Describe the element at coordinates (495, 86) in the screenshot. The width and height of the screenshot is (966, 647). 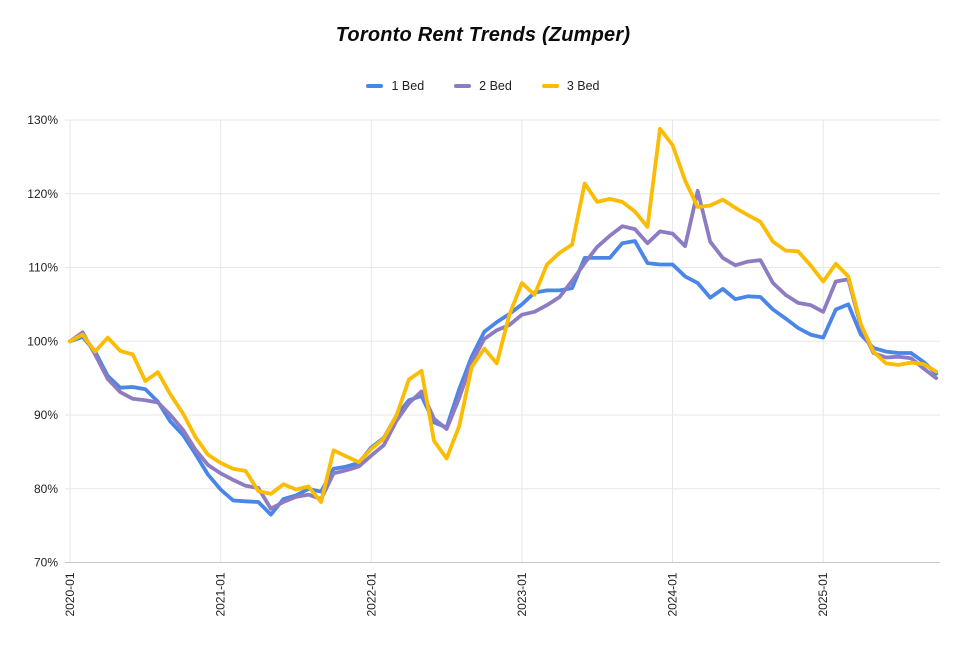
I see `legend-label-2bed: 2 Bed` at that location.